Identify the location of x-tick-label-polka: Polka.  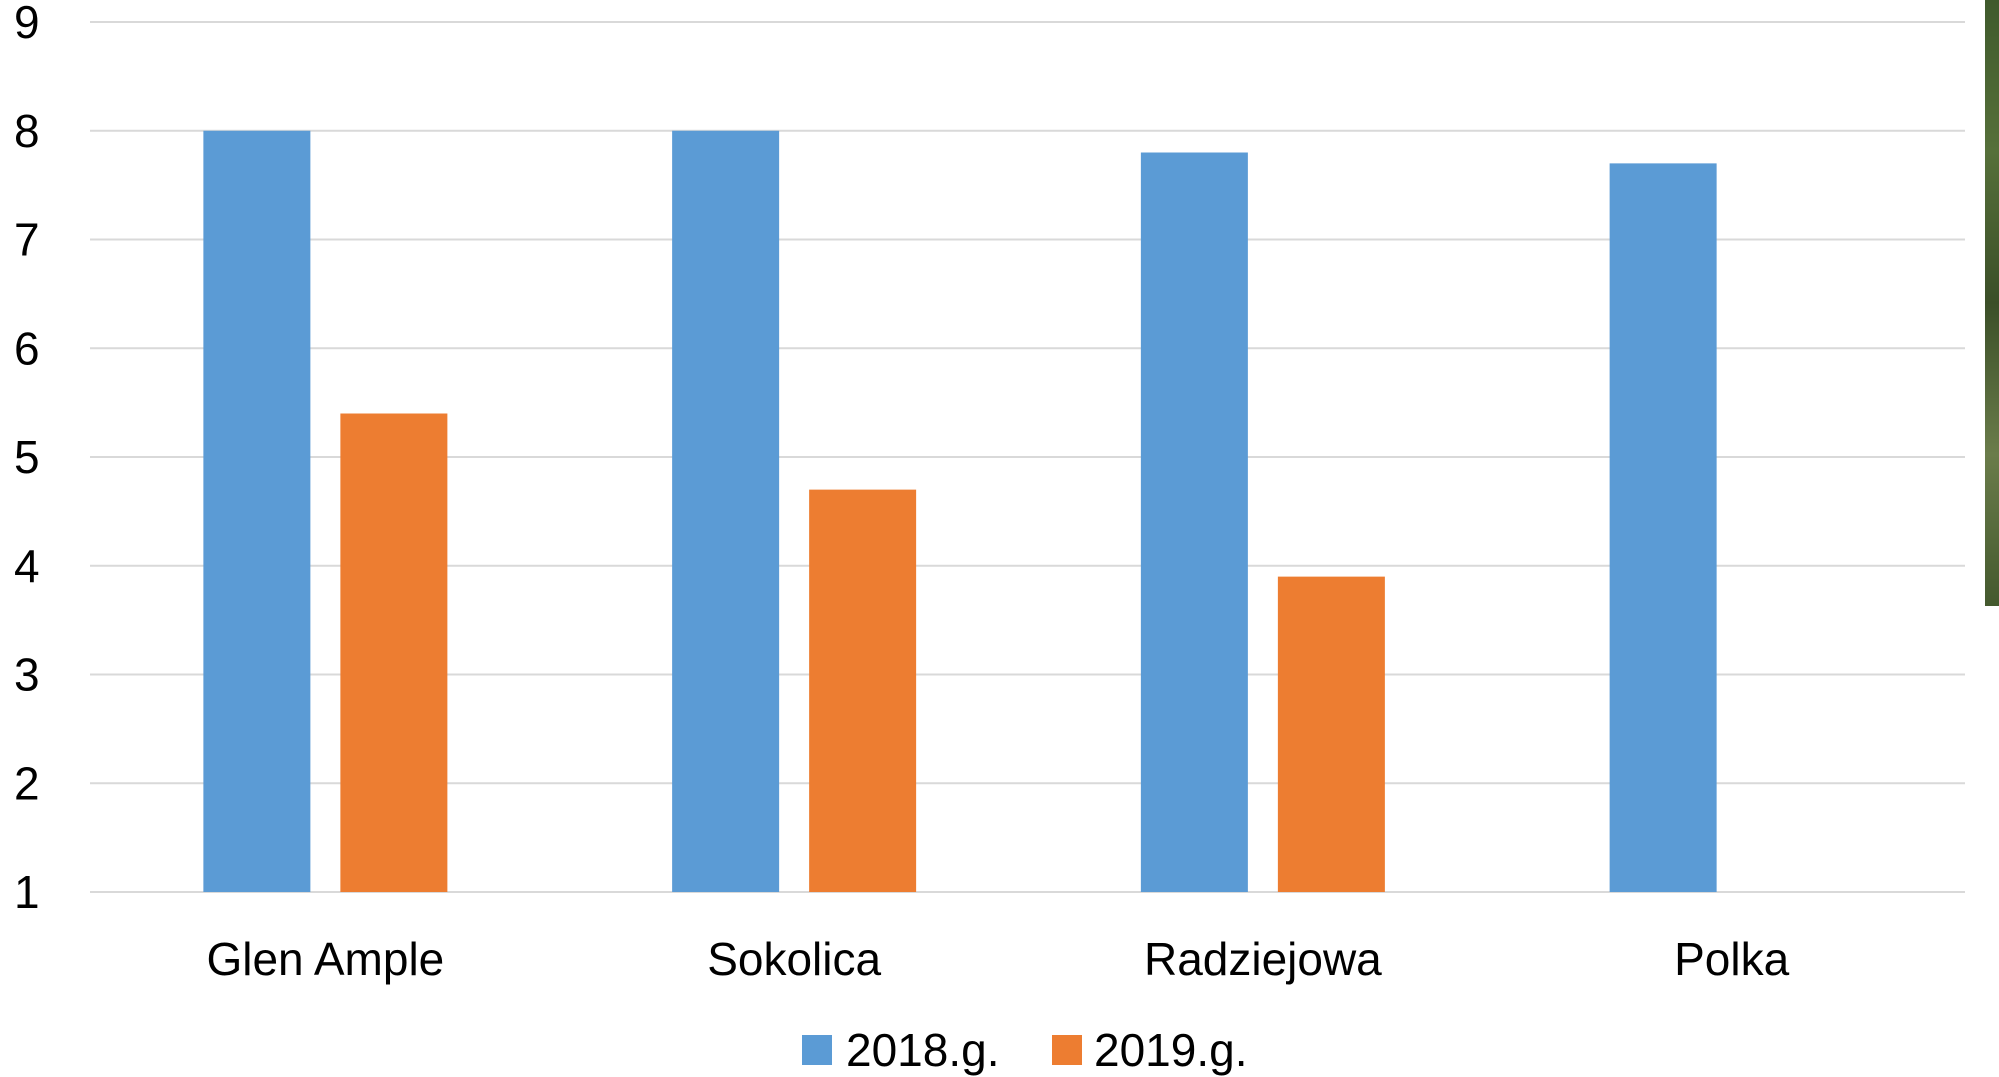
(1731, 959).